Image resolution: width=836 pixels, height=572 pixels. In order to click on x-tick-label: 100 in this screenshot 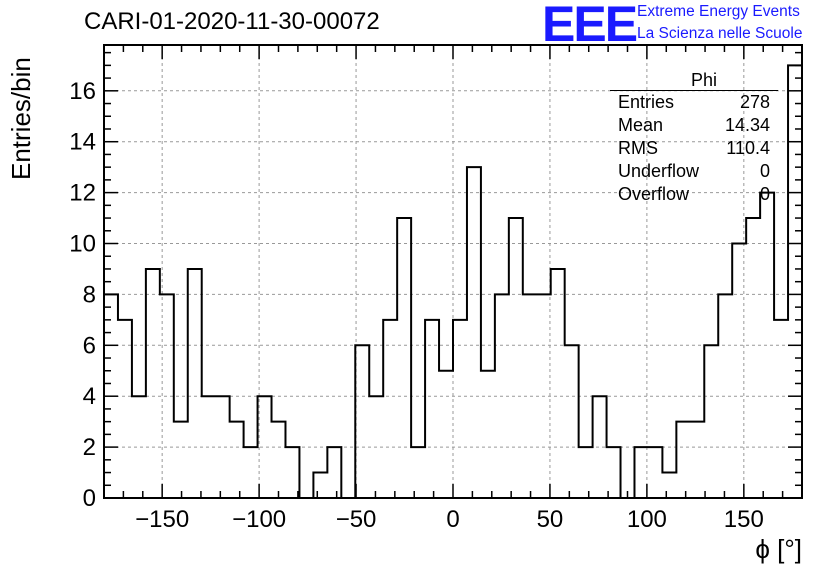, I will do `click(647, 519)`.